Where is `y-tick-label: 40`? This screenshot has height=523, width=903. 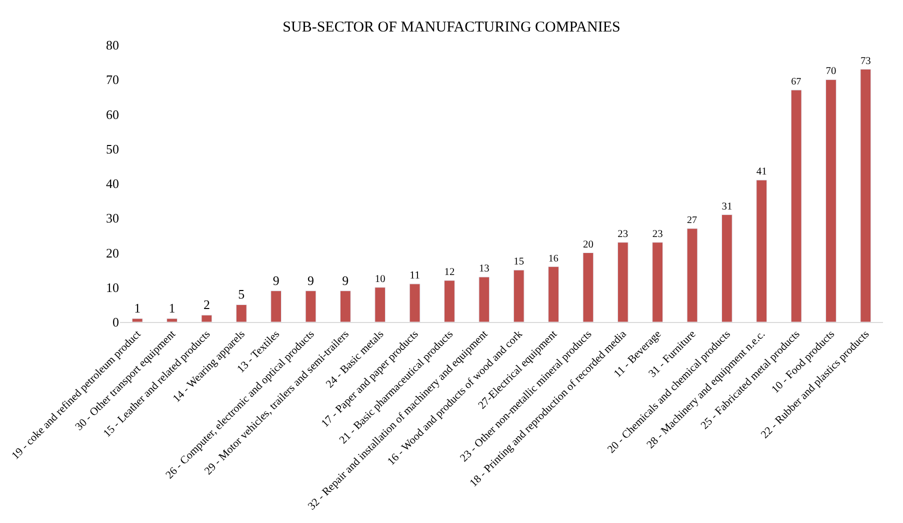 y-tick-label: 40 is located at coordinates (112, 184).